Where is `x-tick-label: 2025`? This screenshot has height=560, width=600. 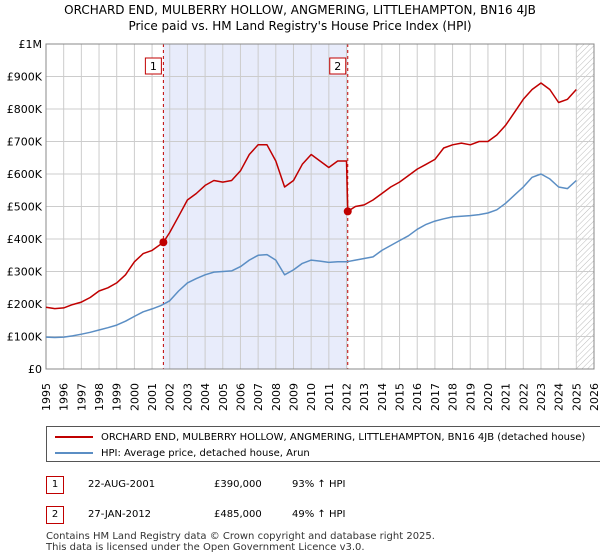
x-tick-label: 2025 is located at coordinates (576, 397).